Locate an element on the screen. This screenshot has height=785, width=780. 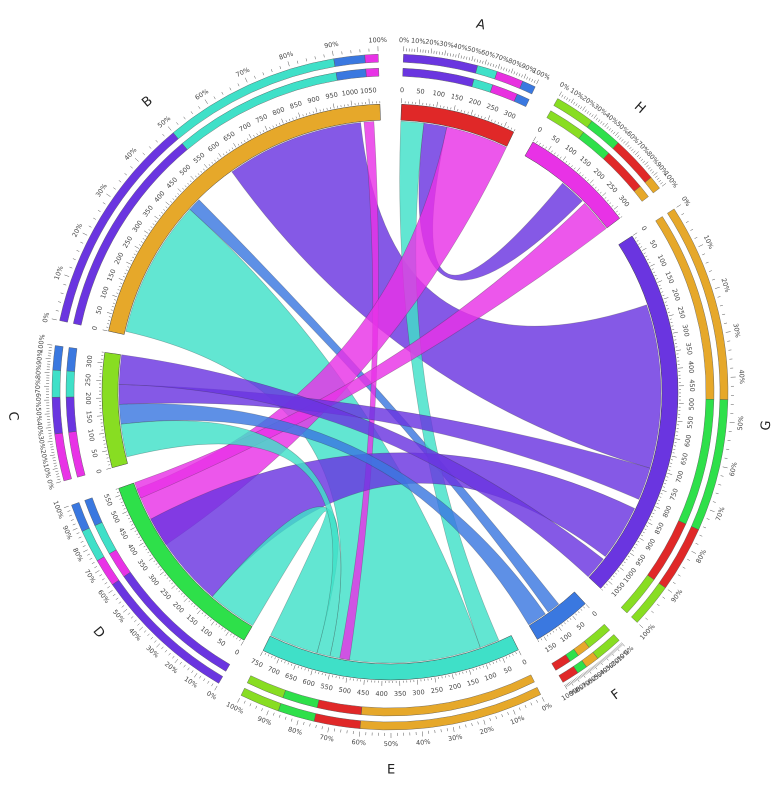
pct-tick-label: 80% is located at coordinates (38, 371).